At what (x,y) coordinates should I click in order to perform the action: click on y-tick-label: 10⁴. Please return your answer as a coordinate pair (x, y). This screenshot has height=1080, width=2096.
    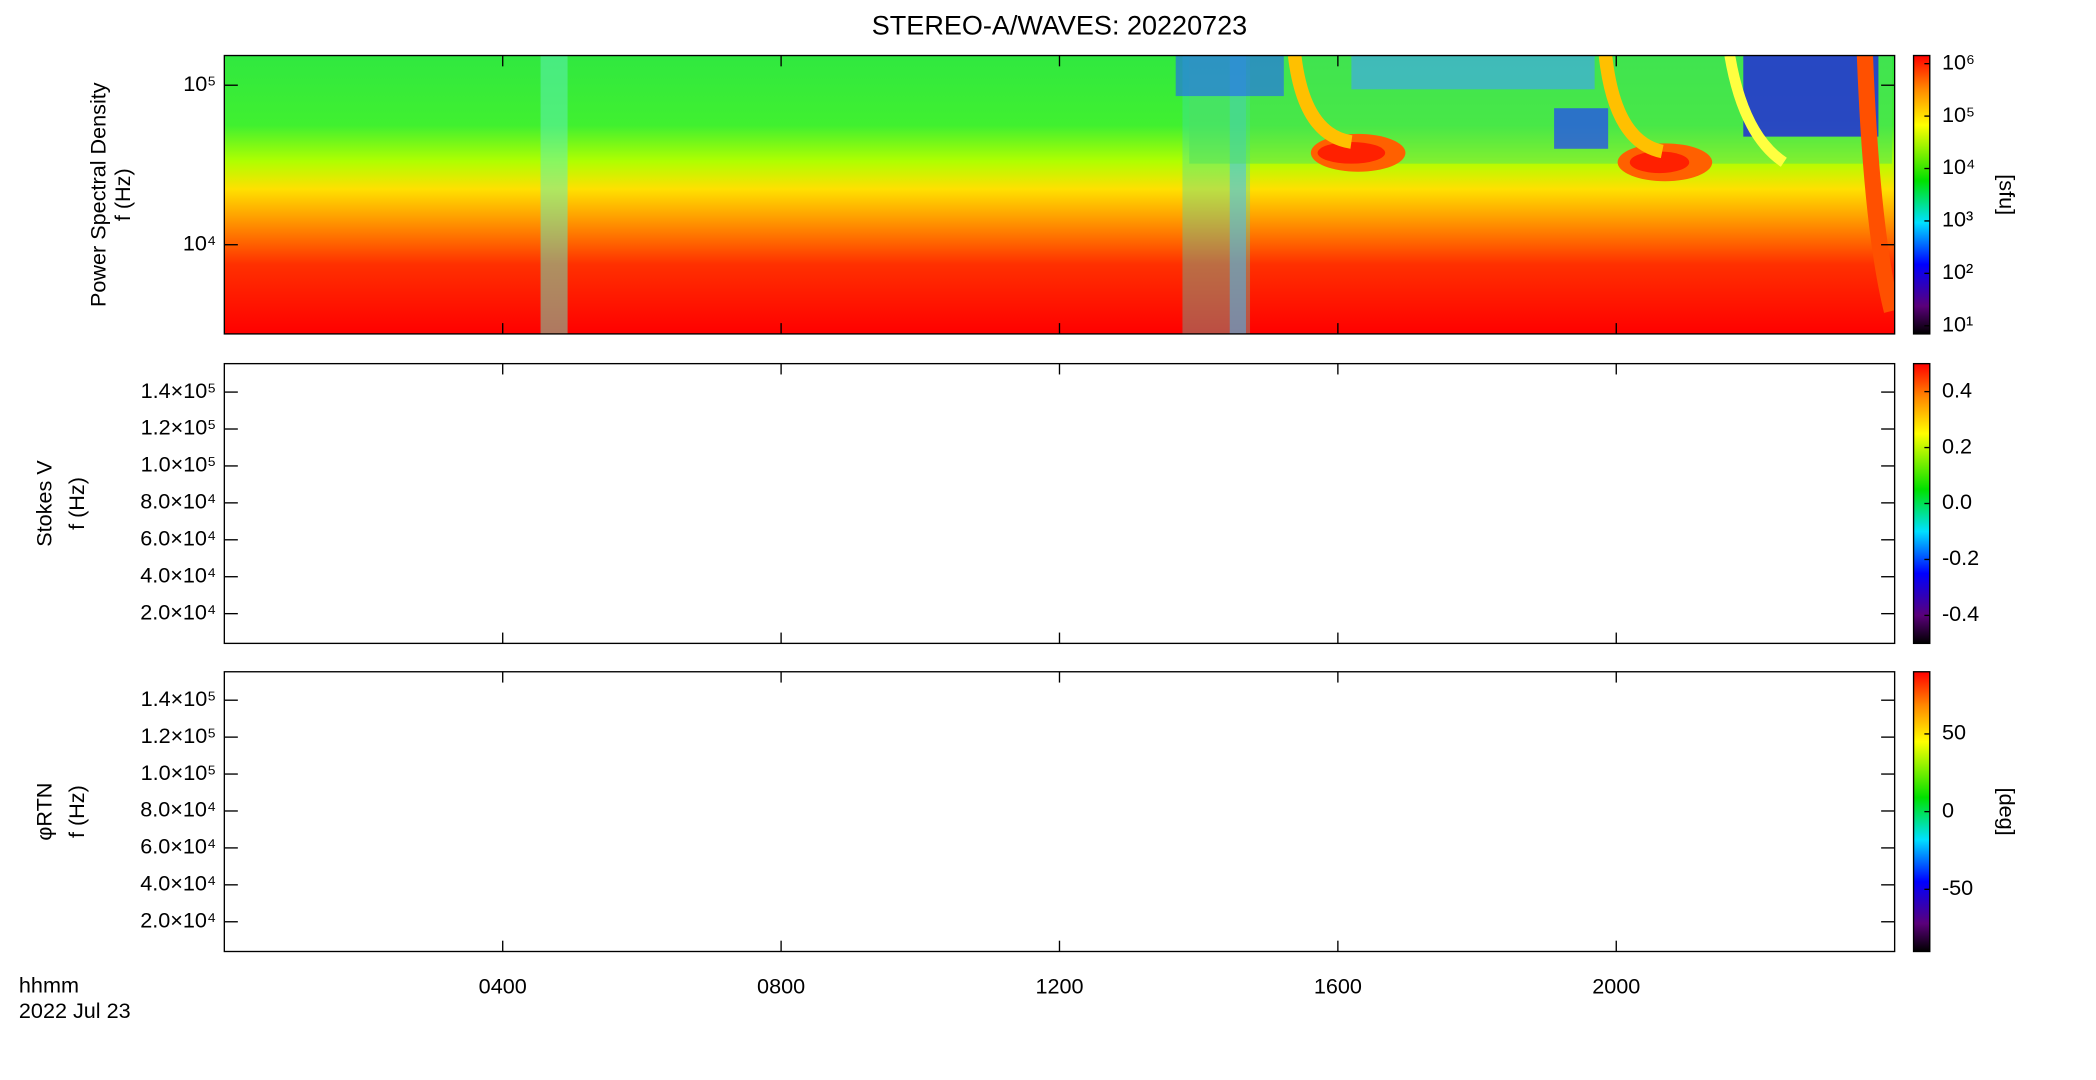
    Looking at the image, I should click on (199, 242).